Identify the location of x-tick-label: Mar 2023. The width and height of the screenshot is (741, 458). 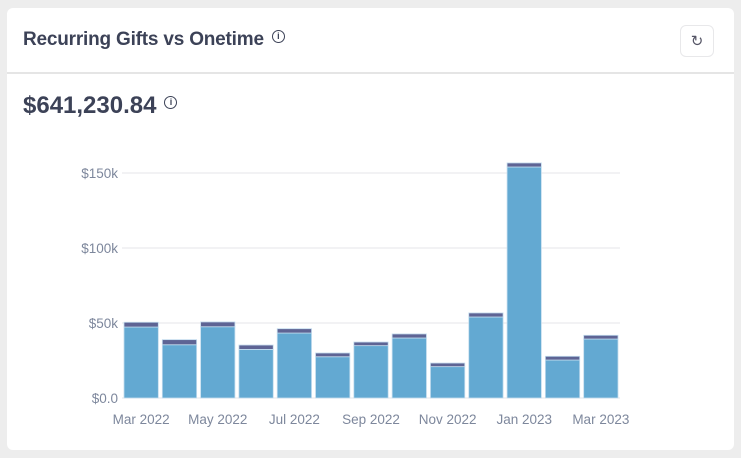
(600, 419).